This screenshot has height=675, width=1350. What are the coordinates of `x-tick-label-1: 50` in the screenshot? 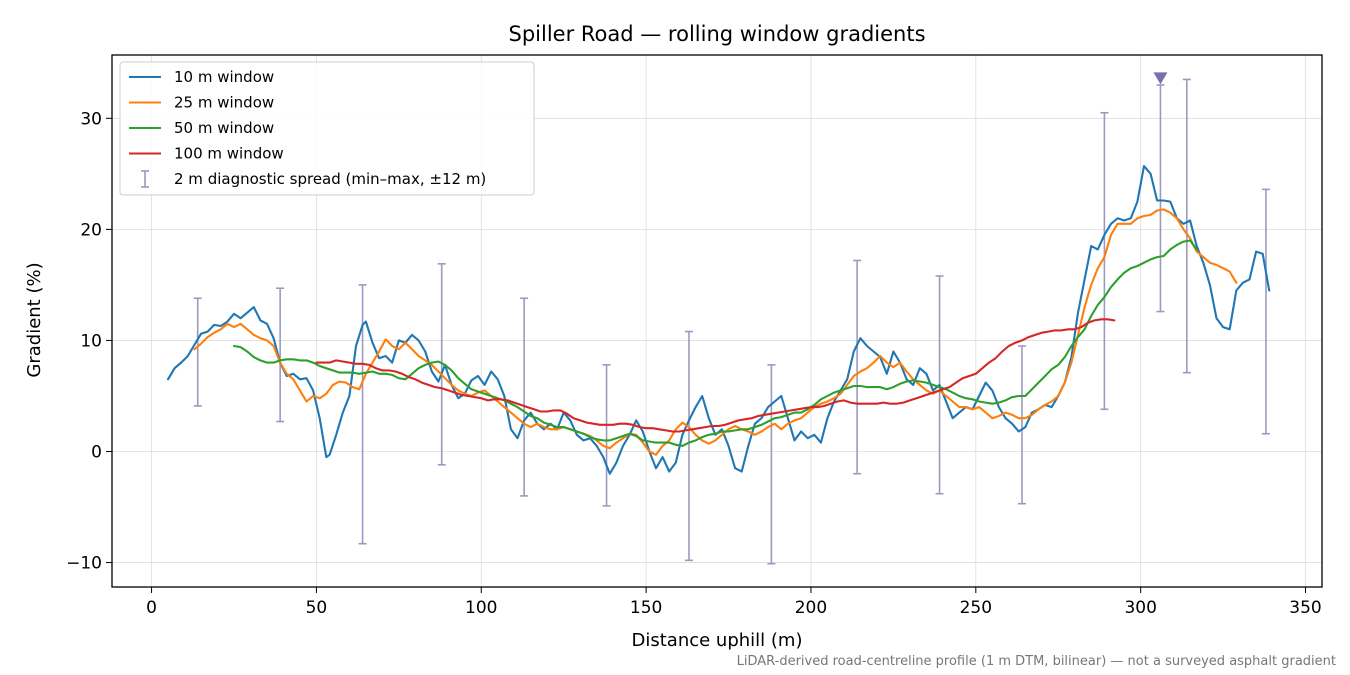 It's located at (317, 608).